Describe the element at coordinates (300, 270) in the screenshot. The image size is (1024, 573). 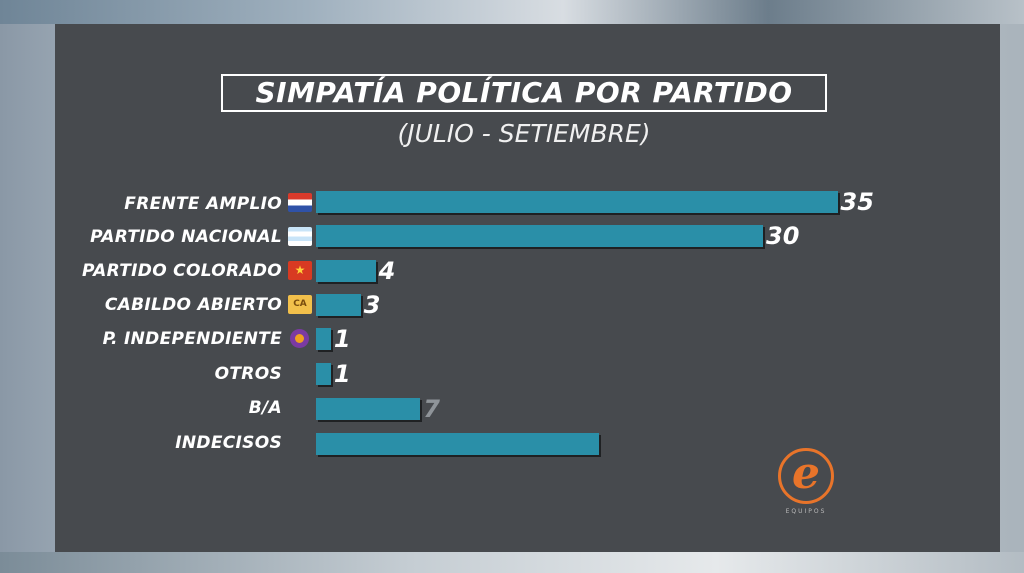
I see `partido-colorado-flag-icon: ★` at that location.